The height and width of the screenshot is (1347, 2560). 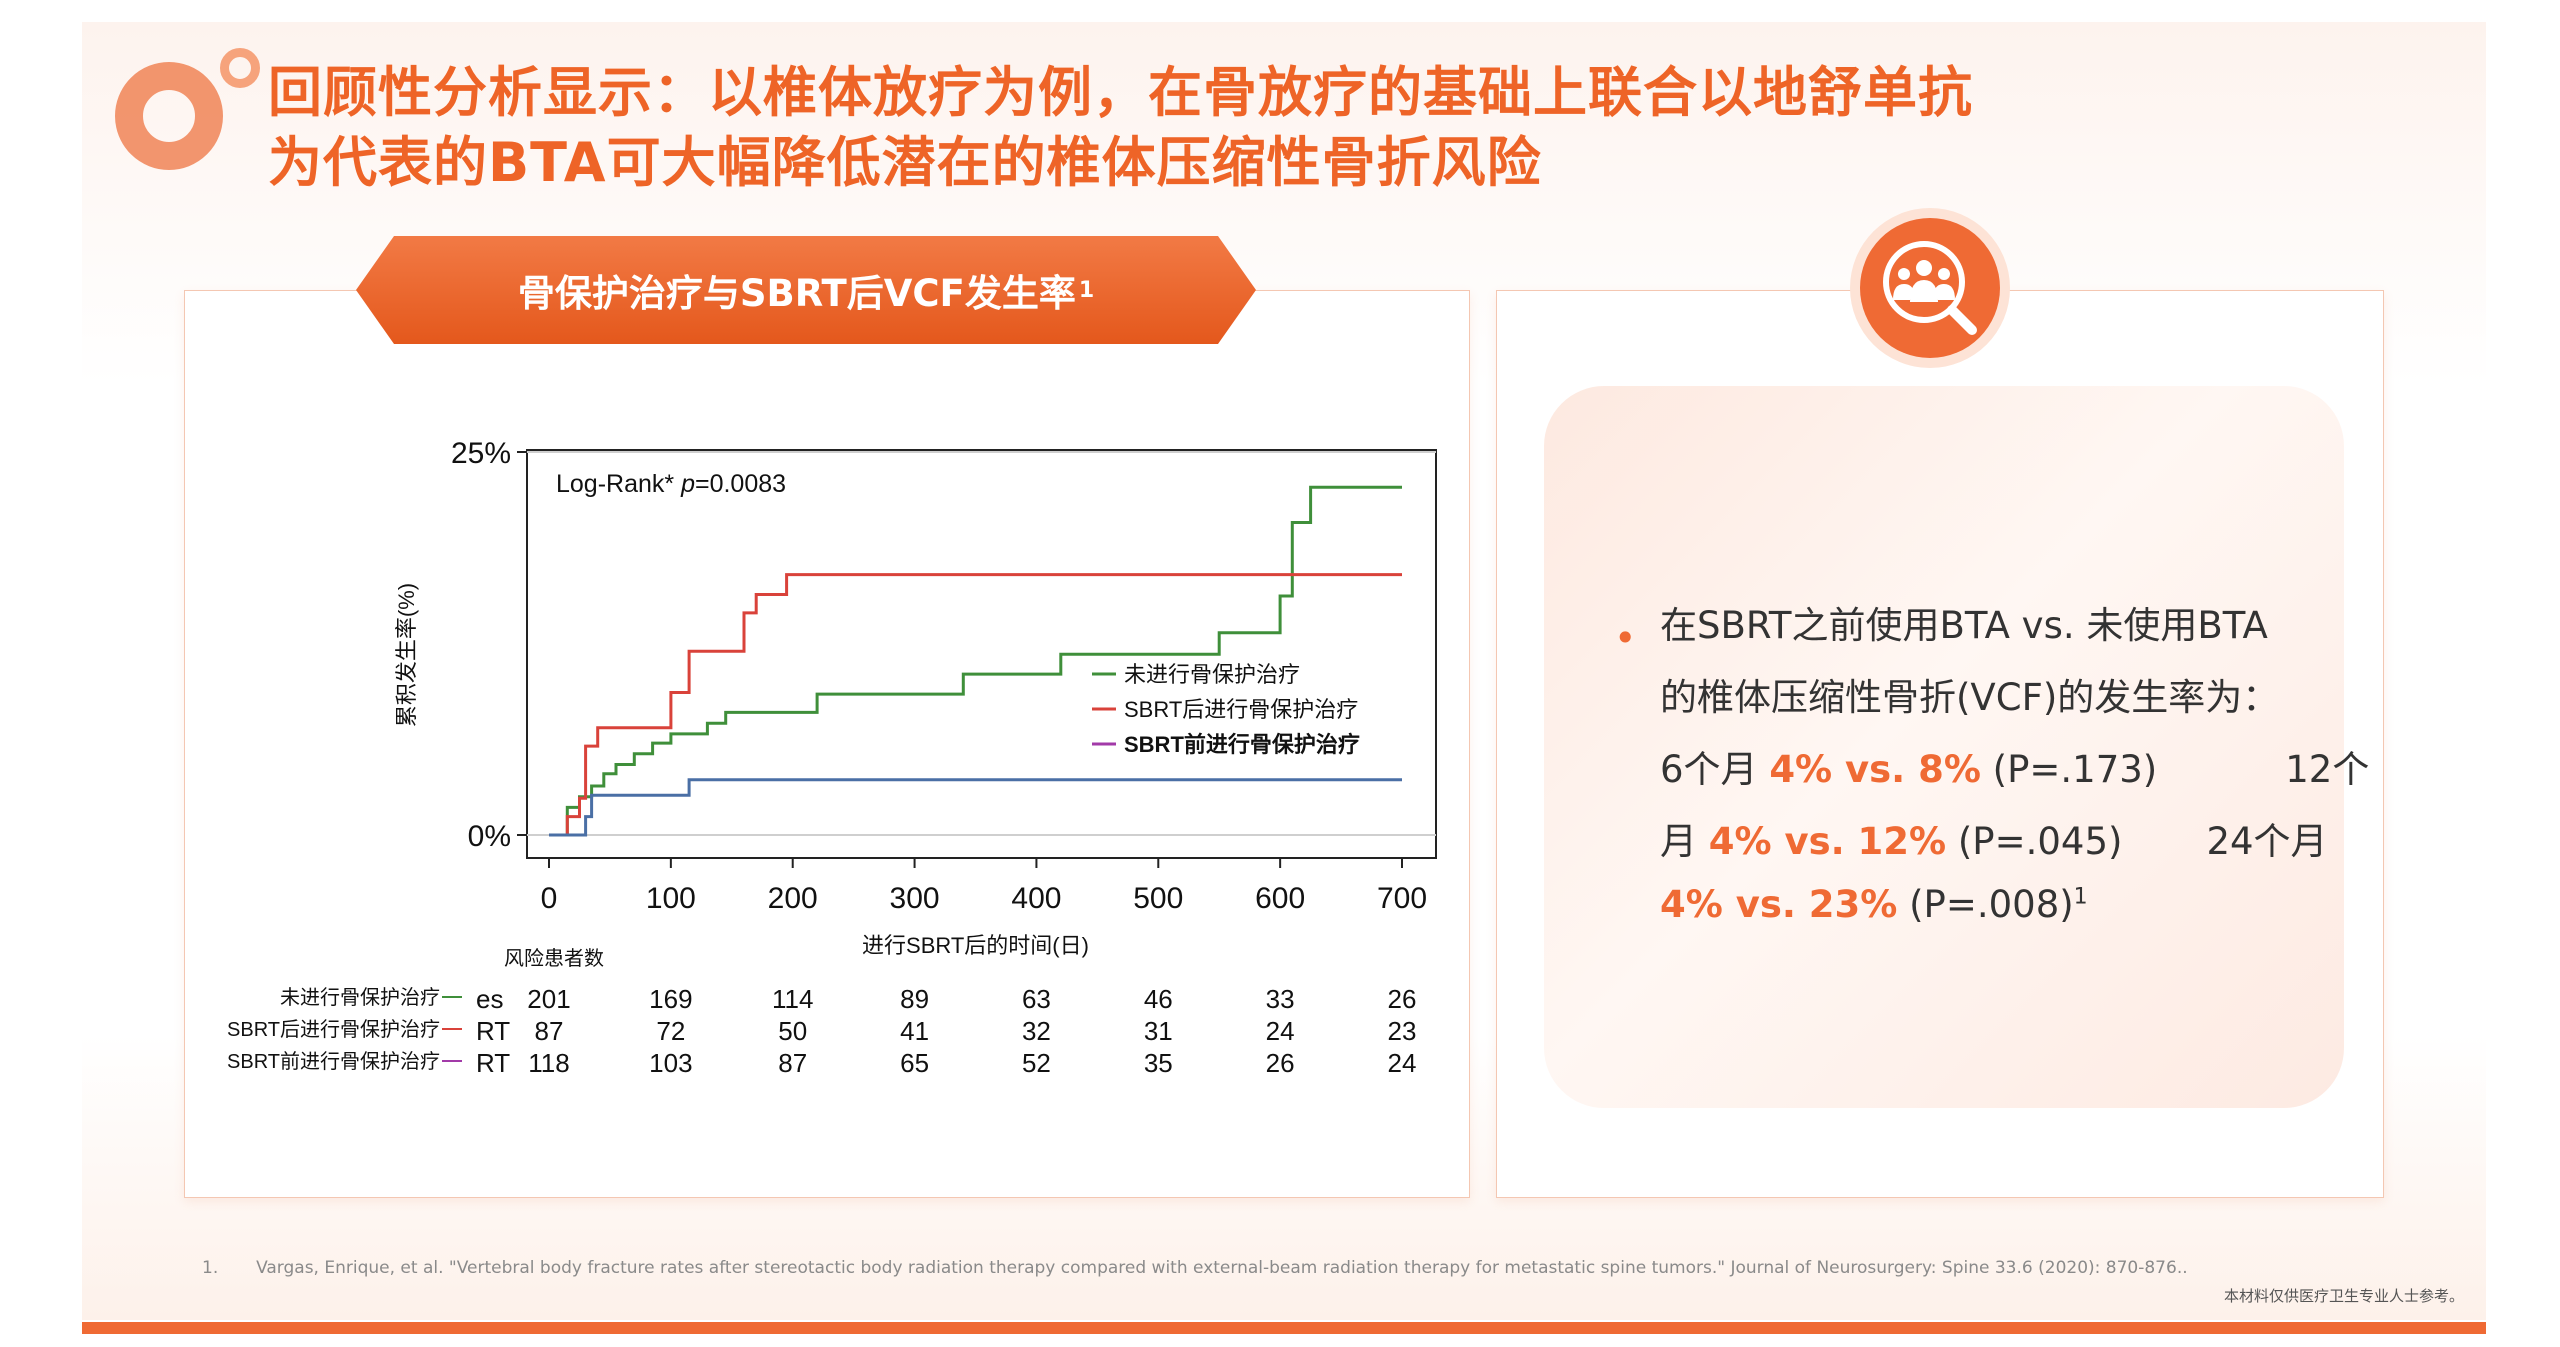 I want to click on bullet-6month-rates: 4% vs. 8%, so click(x=1875, y=769).